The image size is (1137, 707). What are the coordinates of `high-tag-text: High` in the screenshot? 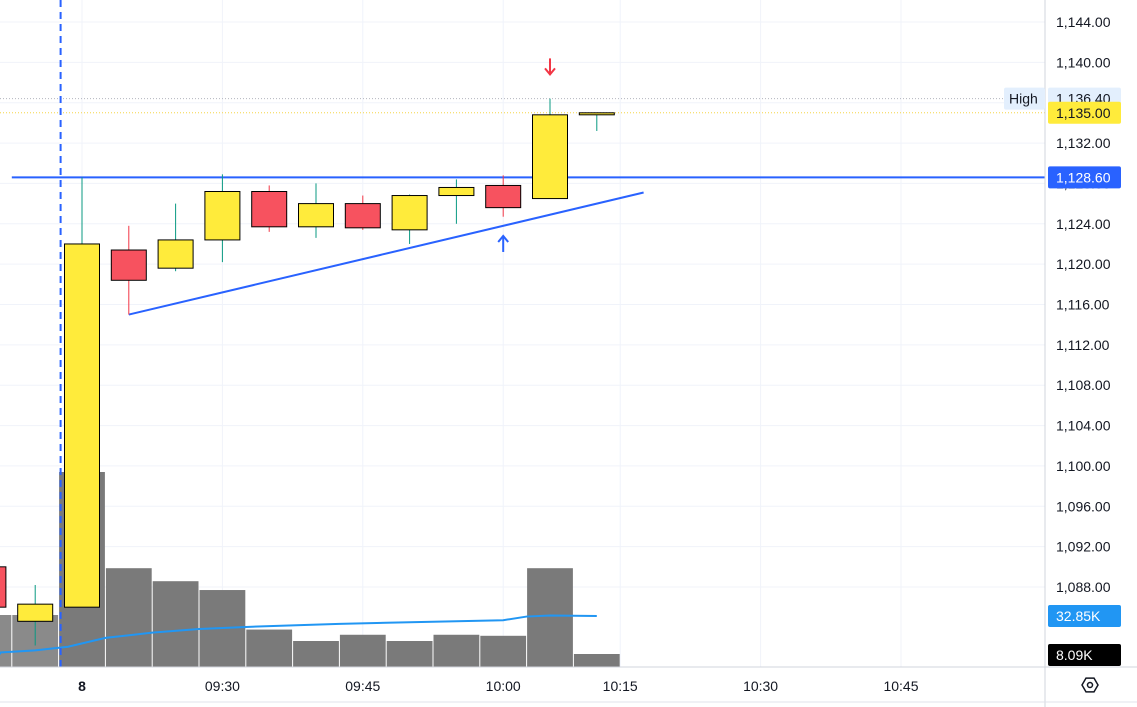 It's located at (1023, 99).